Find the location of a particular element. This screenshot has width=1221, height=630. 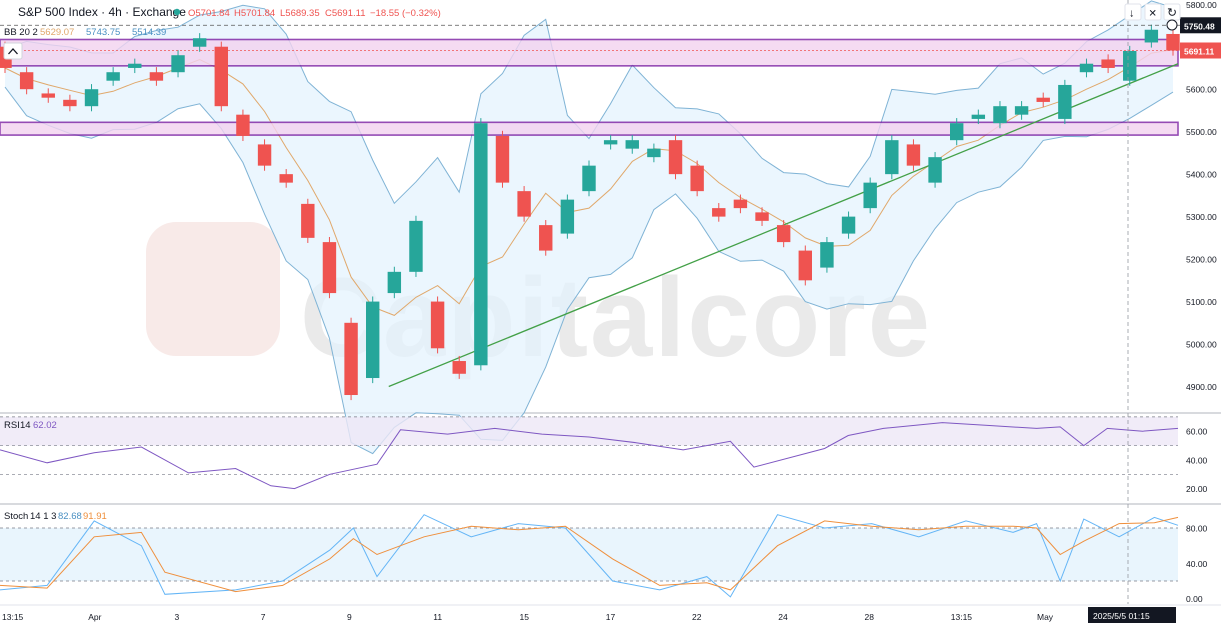

ohlc-change: −18.55 (−0.32%) is located at coordinates (405, 13).